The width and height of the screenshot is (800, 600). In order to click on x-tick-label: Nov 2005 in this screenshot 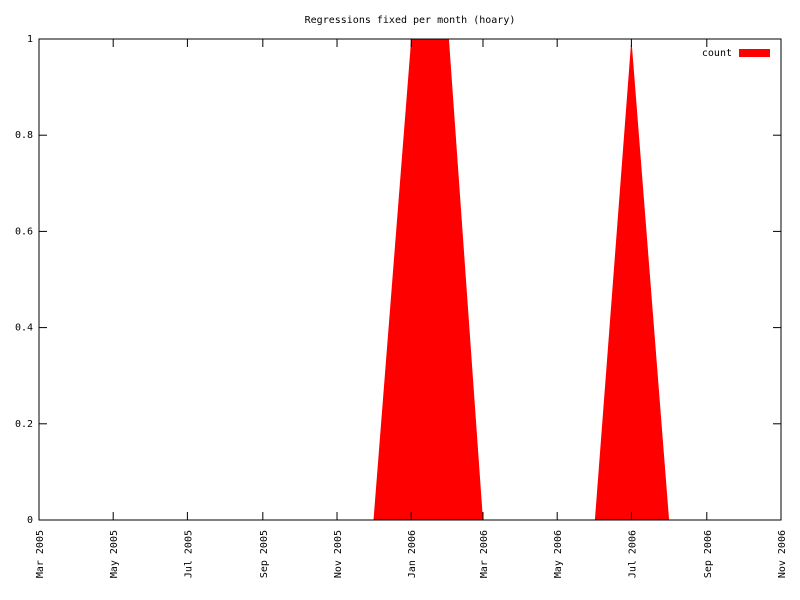, I will do `click(338, 554)`.